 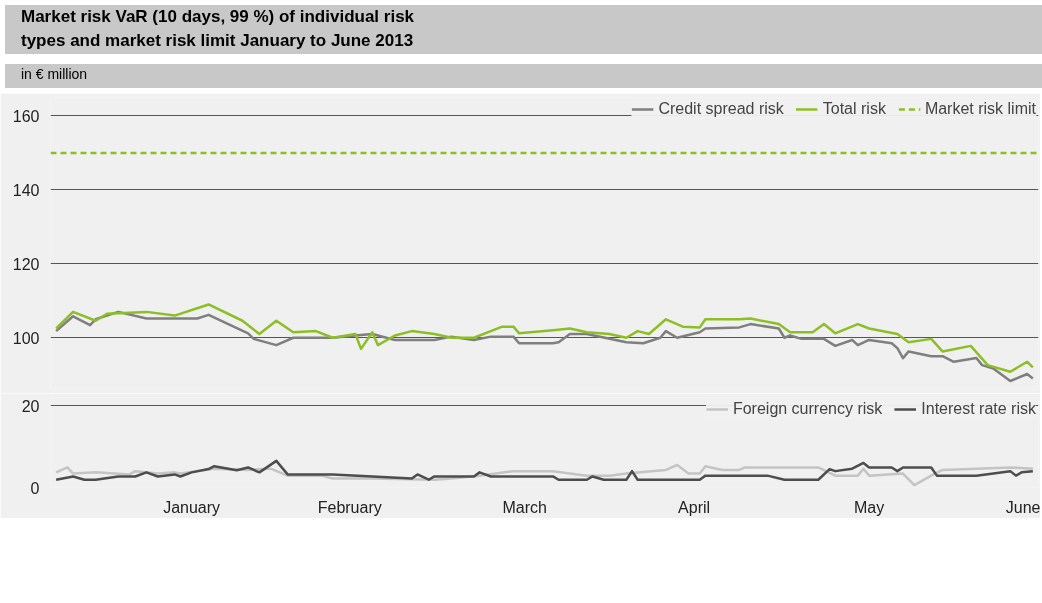 What do you see at coordinates (978, 408) in the screenshot?
I see `legend-label: Interest rate risk` at bounding box center [978, 408].